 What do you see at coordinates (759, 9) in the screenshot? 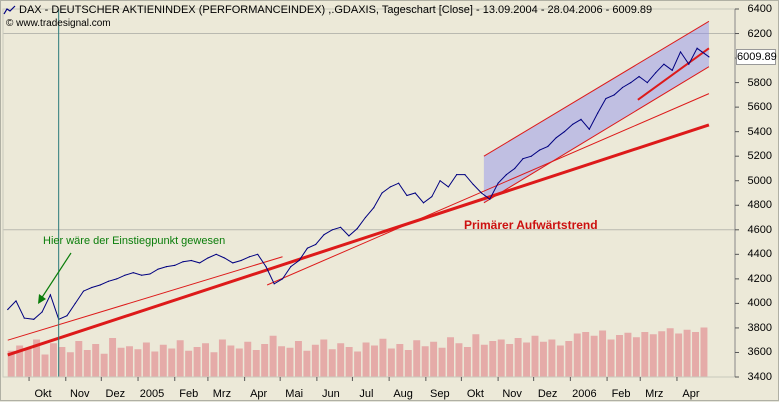
I see `y-tick-label: 6400` at bounding box center [759, 9].